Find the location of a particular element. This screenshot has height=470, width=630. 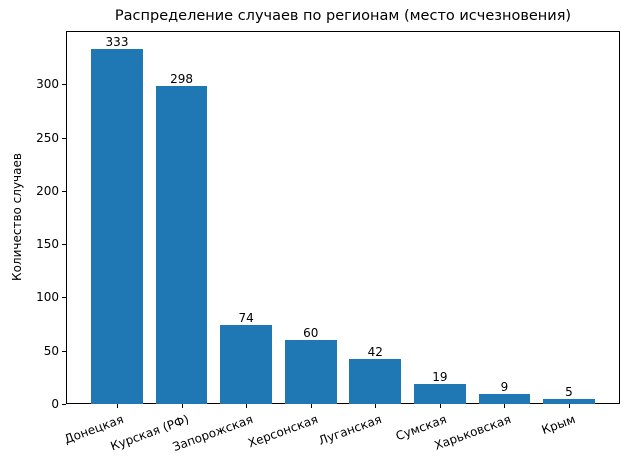

y-tick-label: 300 is located at coordinates (47, 84).